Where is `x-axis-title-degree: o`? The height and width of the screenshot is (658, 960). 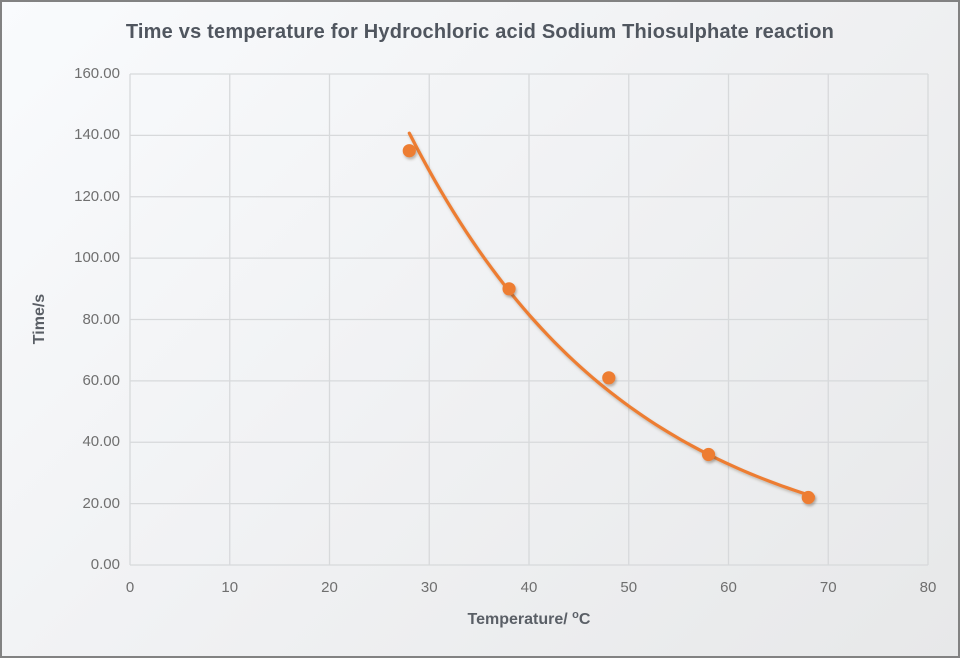
x-axis-title-degree: o is located at coordinates (575, 614).